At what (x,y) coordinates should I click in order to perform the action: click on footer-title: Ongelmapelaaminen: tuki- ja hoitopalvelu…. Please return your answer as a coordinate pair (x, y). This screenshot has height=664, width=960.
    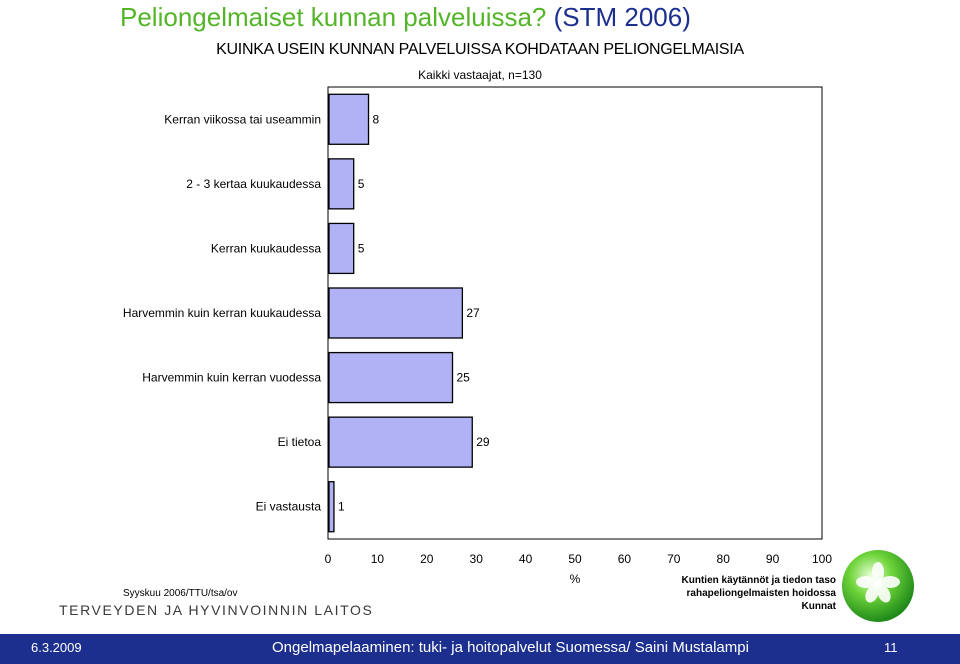
    Looking at the image, I should click on (510, 647).